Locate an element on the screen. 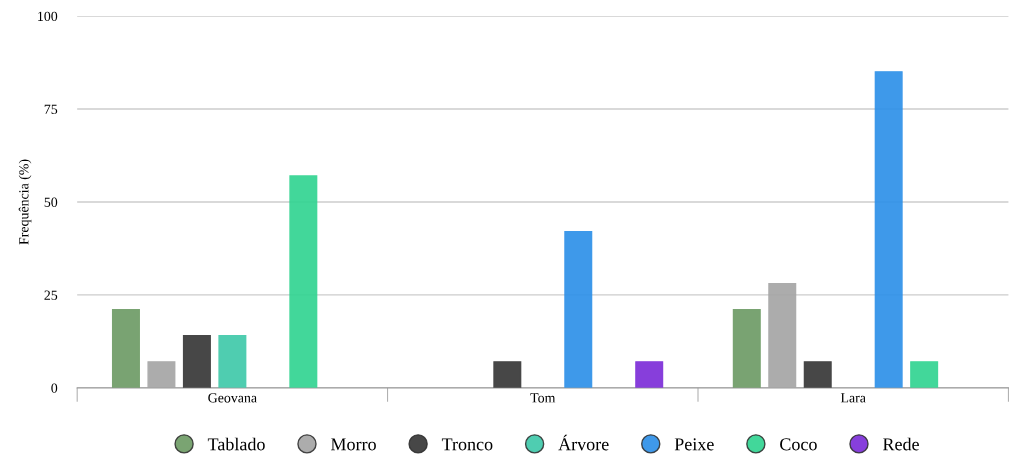 The image size is (1029, 459). x-tick-label: Tom is located at coordinates (543, 398).